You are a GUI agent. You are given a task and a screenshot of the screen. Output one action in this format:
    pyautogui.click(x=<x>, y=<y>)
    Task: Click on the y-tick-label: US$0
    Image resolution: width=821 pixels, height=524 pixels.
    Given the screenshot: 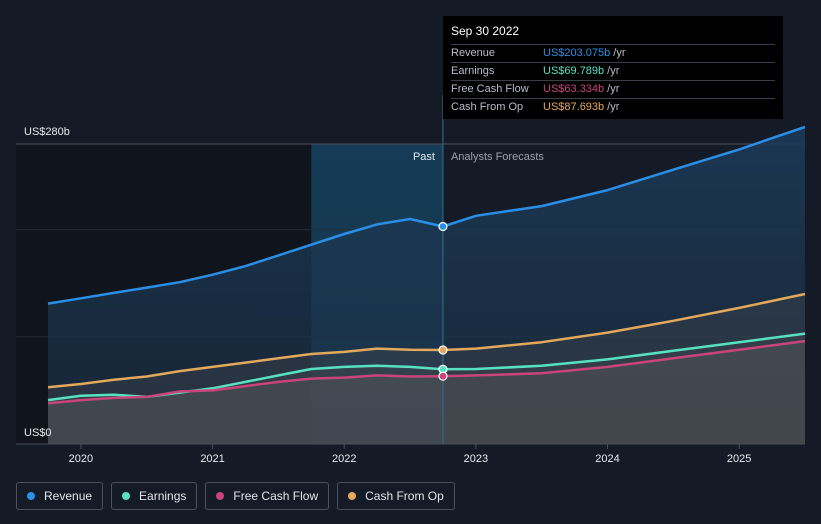 What is the action you would take?
    pyautogui.click(x=38, y=433)
    